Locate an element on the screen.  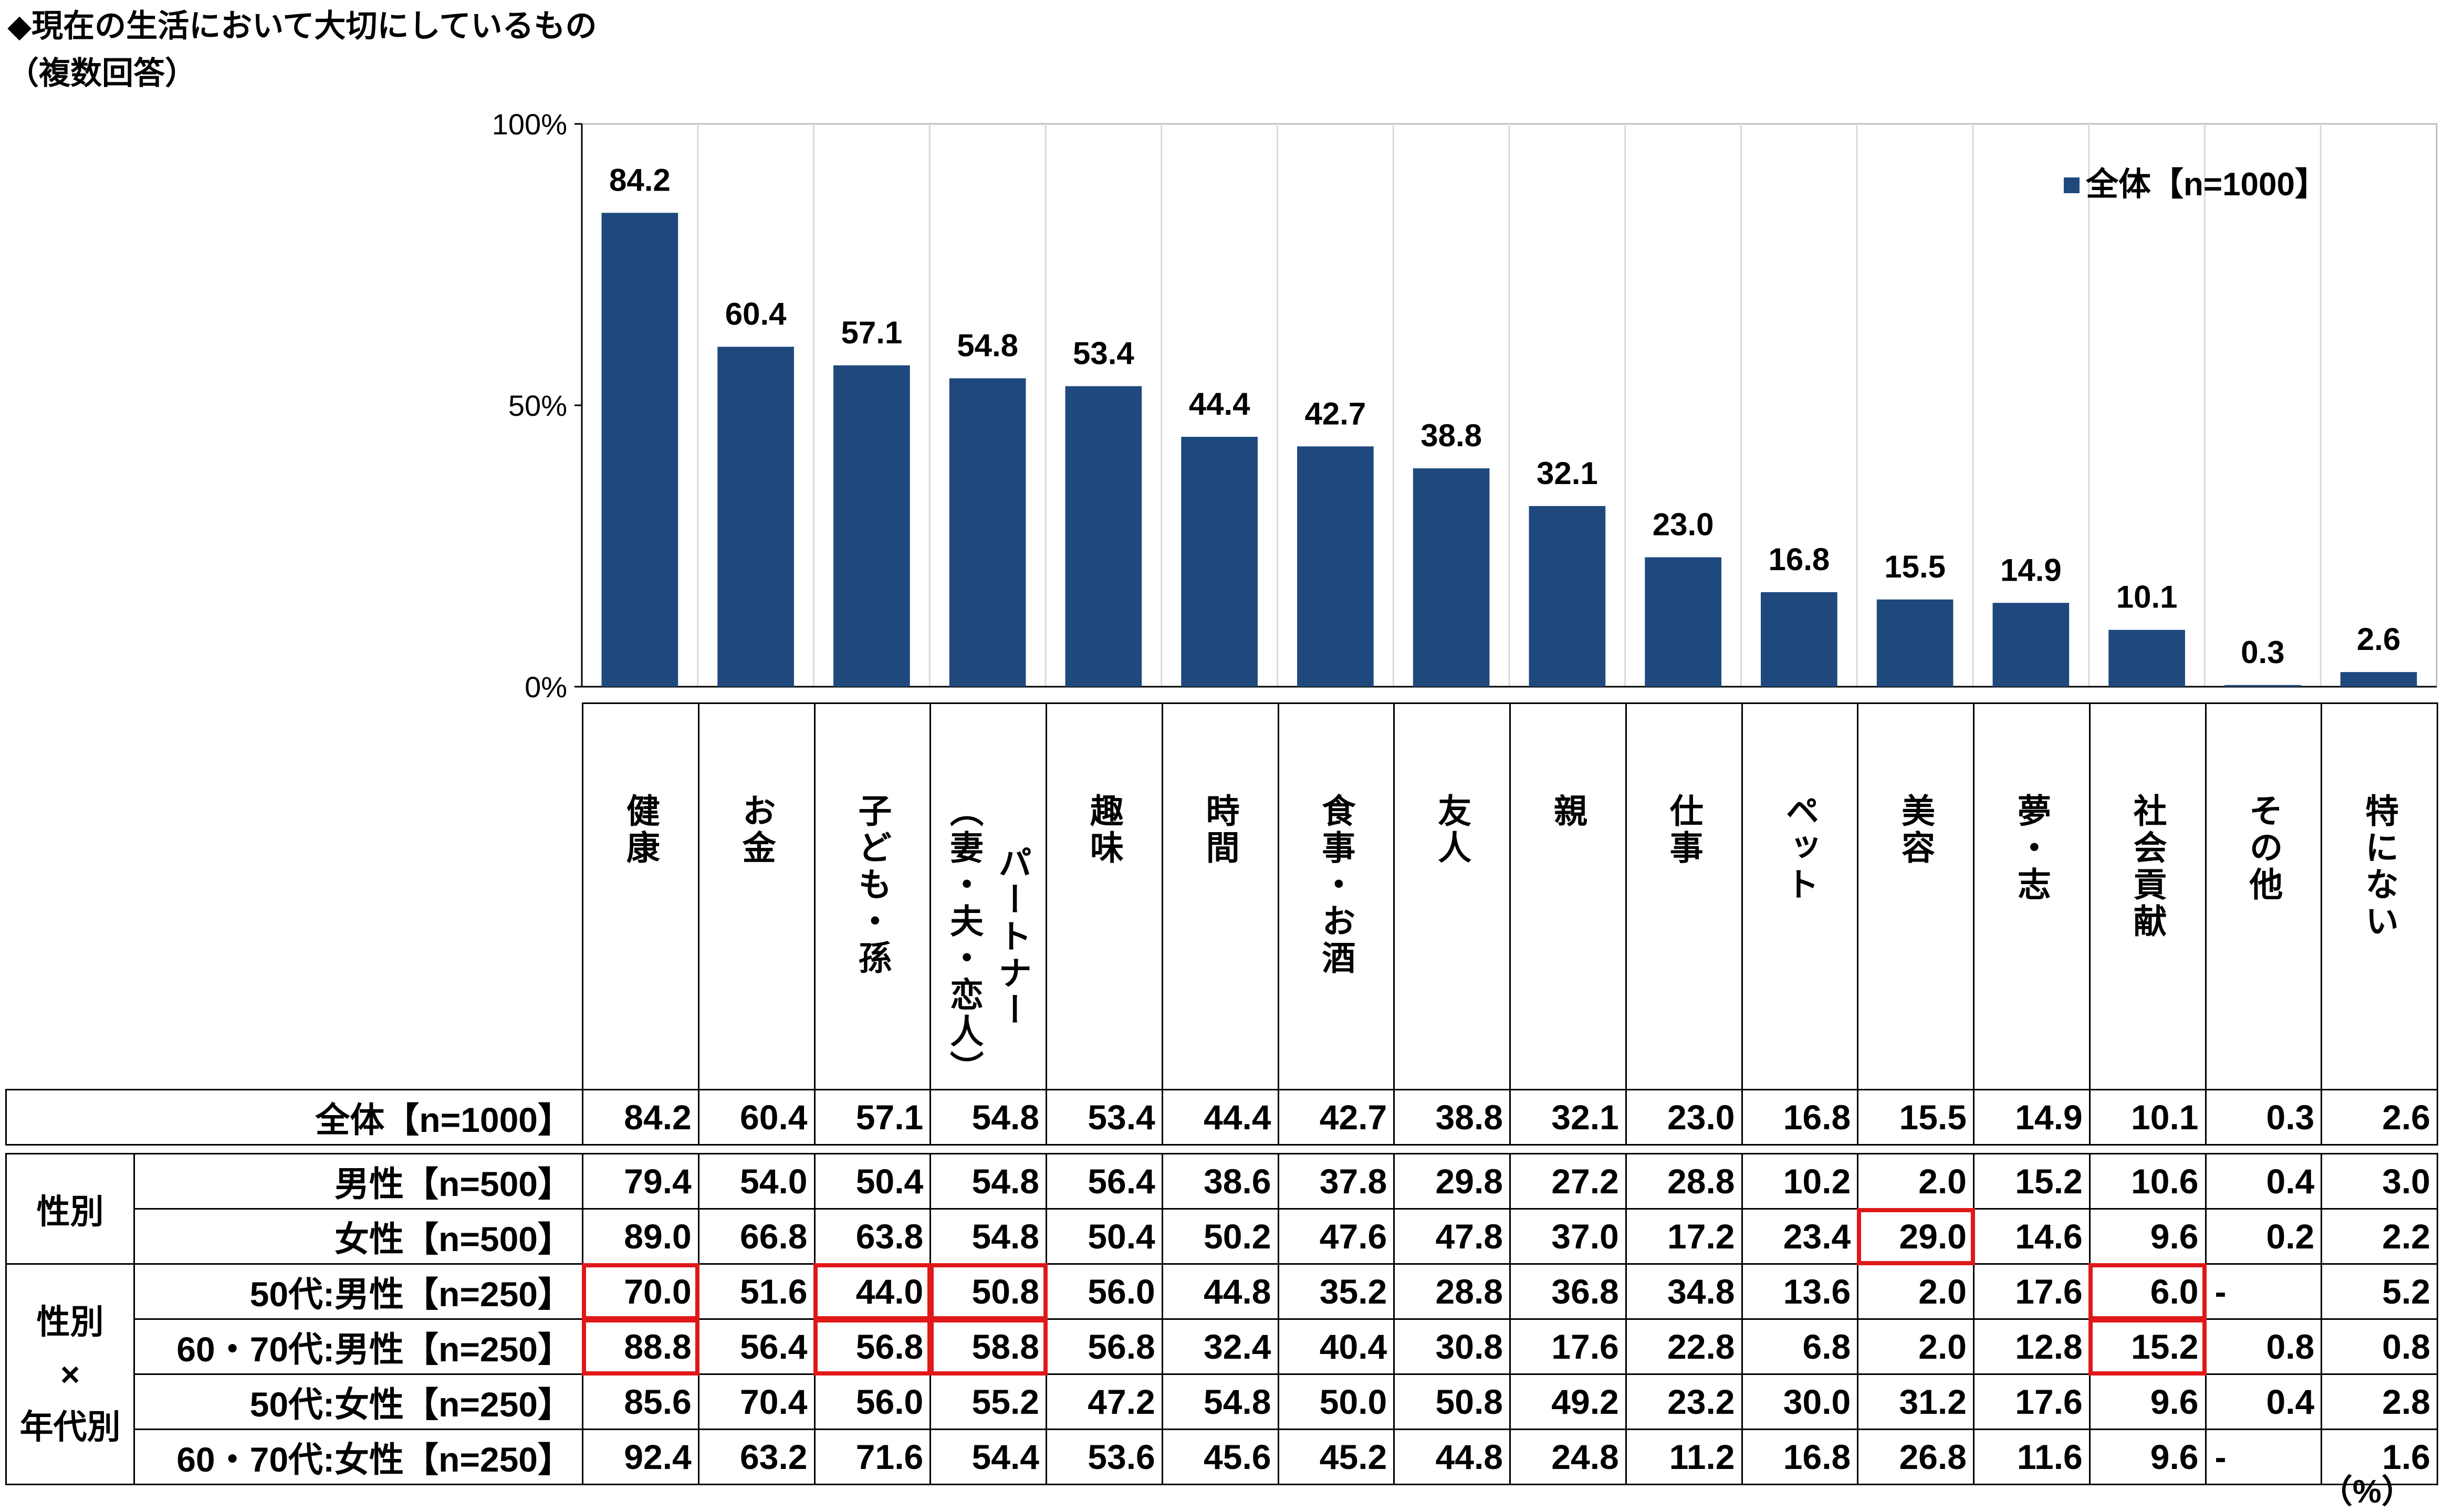
table-cell: 2.8 is located at coordinates (2379, 1401).